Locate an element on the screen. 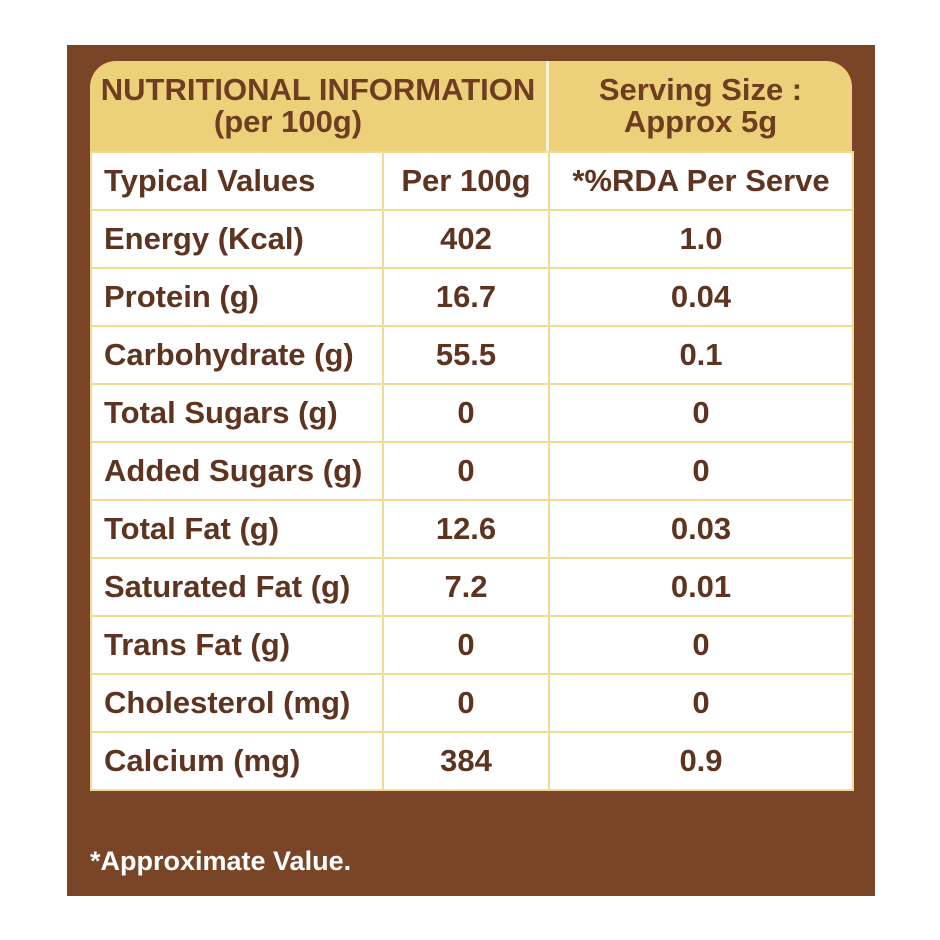  table-row: Protein (g) 16.7 0.04 is located at coordinates (472, 297).